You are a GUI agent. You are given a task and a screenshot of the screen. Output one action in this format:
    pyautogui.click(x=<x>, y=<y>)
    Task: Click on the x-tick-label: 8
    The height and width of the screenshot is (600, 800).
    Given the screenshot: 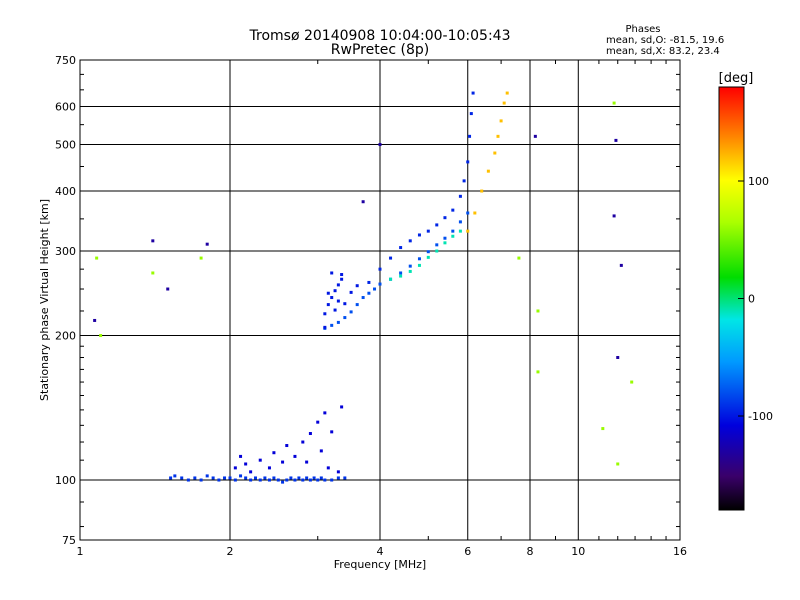 What is the action you would take?
    pyautogui.click(x=530, y=551)
    